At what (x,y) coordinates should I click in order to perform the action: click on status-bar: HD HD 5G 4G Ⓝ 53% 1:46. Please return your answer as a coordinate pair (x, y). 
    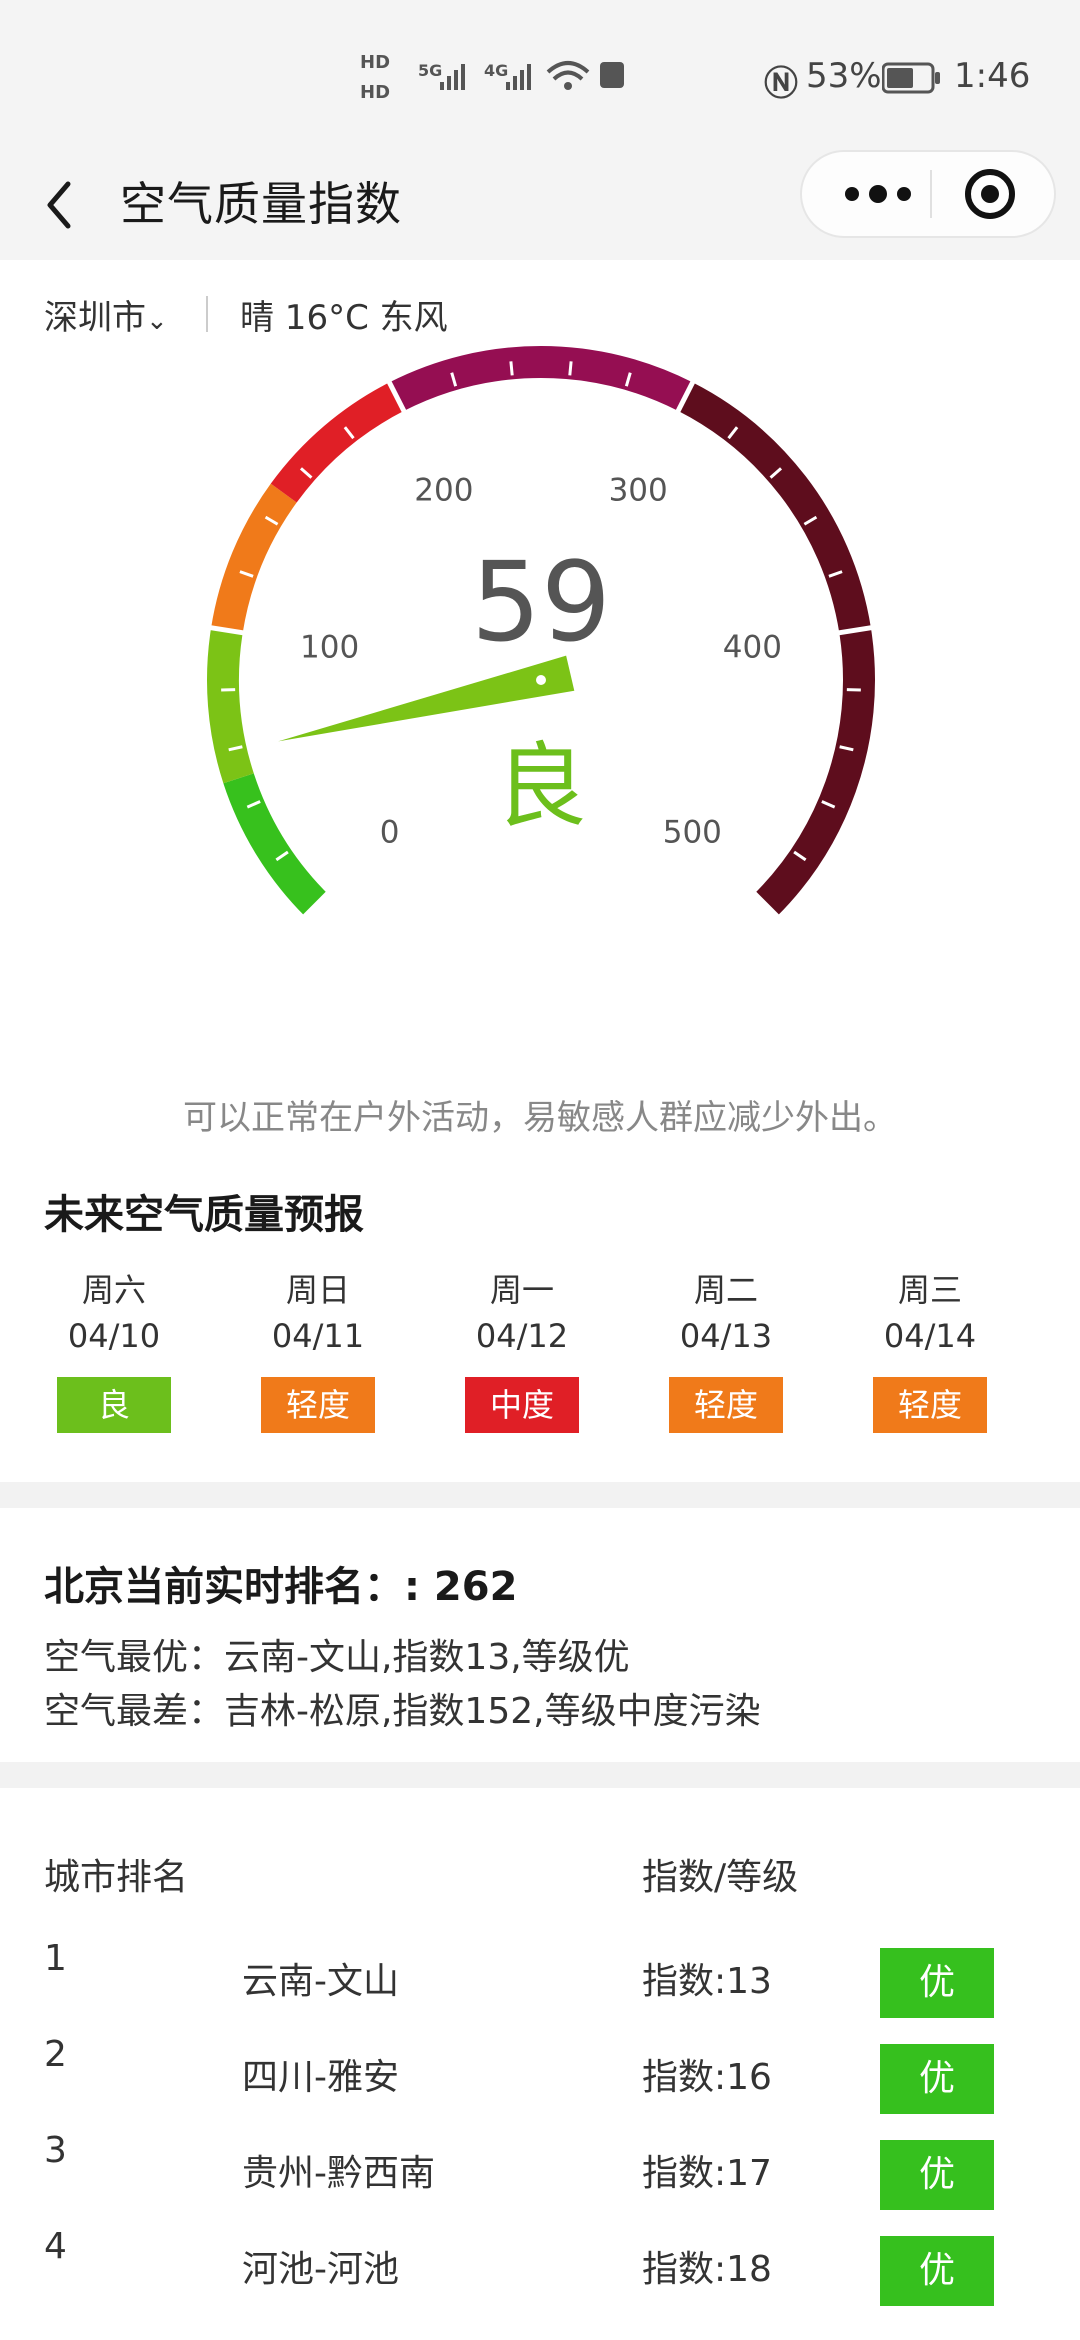
    Looking at the image, I should click on (540, 75).